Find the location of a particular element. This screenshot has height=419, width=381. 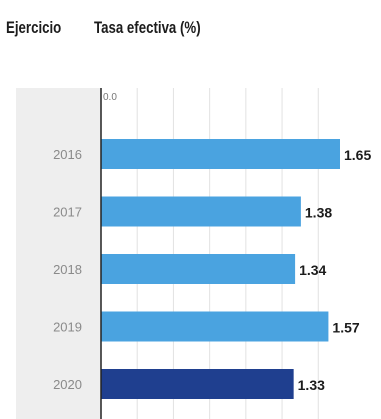

value-label-2020: 1.33 is located at coordinates (311, 385).